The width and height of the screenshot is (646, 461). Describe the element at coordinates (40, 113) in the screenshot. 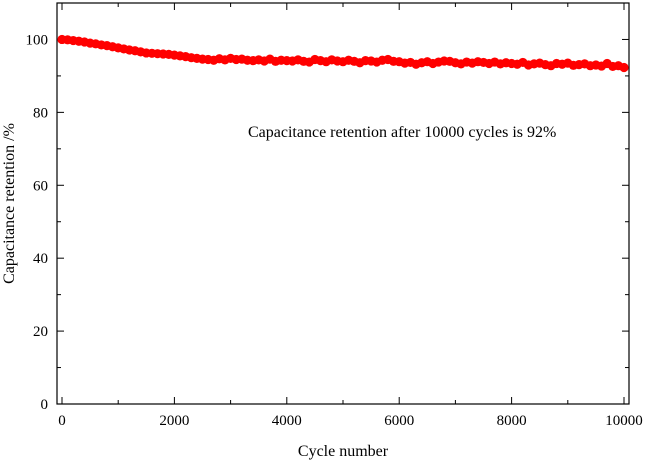

I see `y-tick-label: 80` at that location.